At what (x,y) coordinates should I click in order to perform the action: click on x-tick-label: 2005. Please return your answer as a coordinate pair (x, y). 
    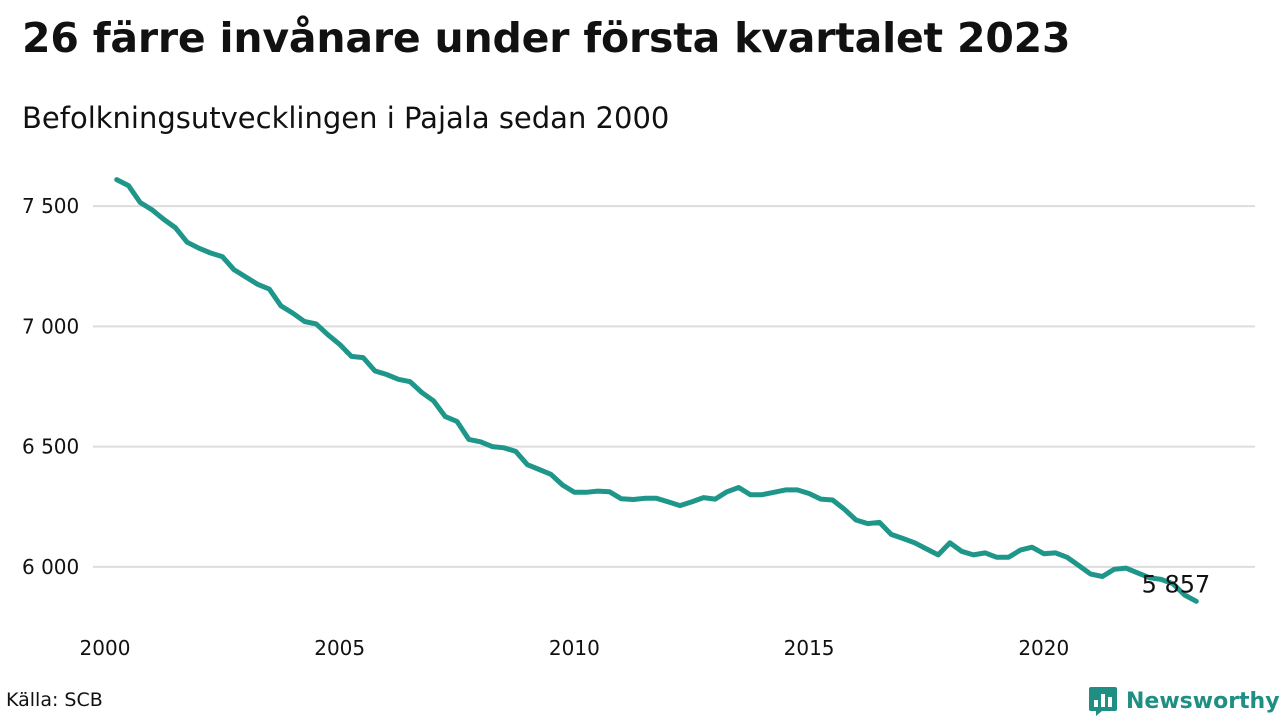
    Looking at the image, I should click on (339, 648).